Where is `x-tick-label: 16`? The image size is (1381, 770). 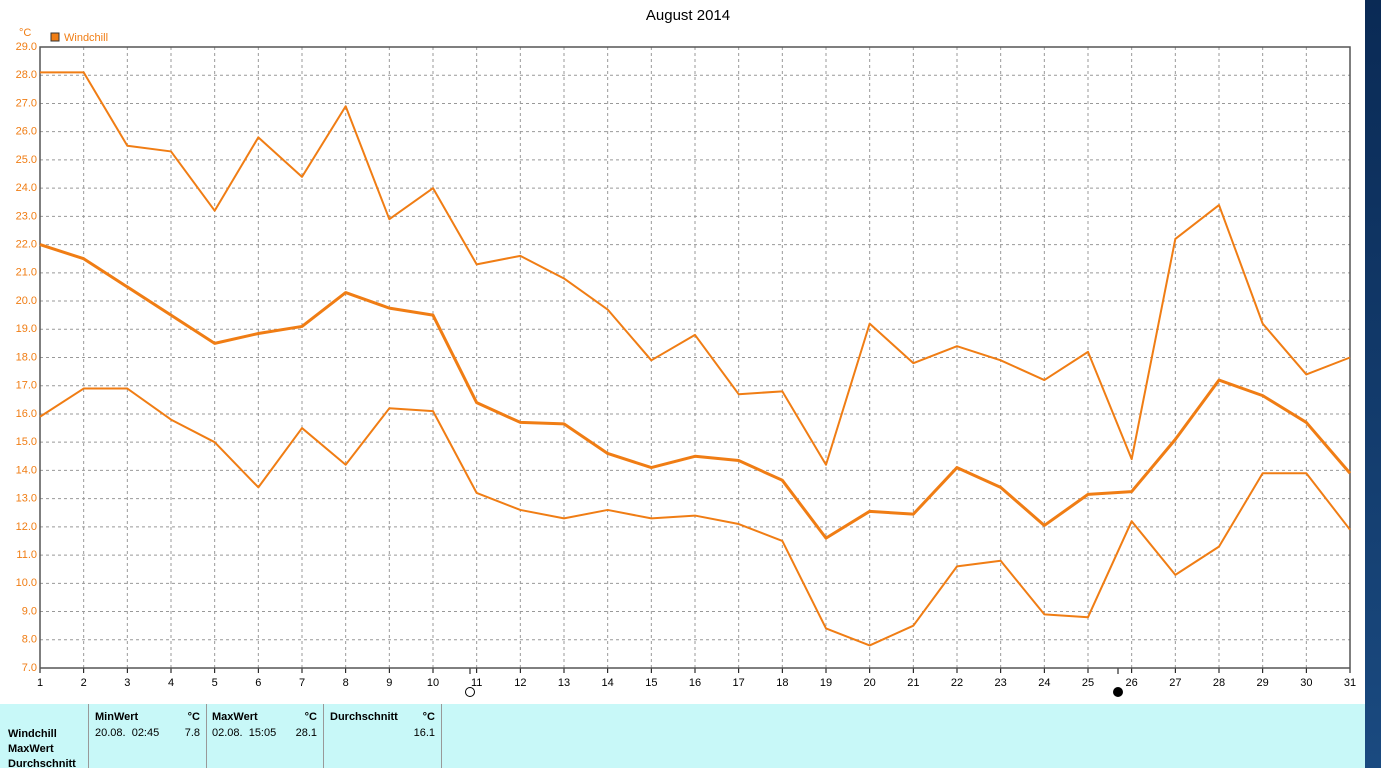 x-tick-label: 16 is located at coordinates (695, 683).